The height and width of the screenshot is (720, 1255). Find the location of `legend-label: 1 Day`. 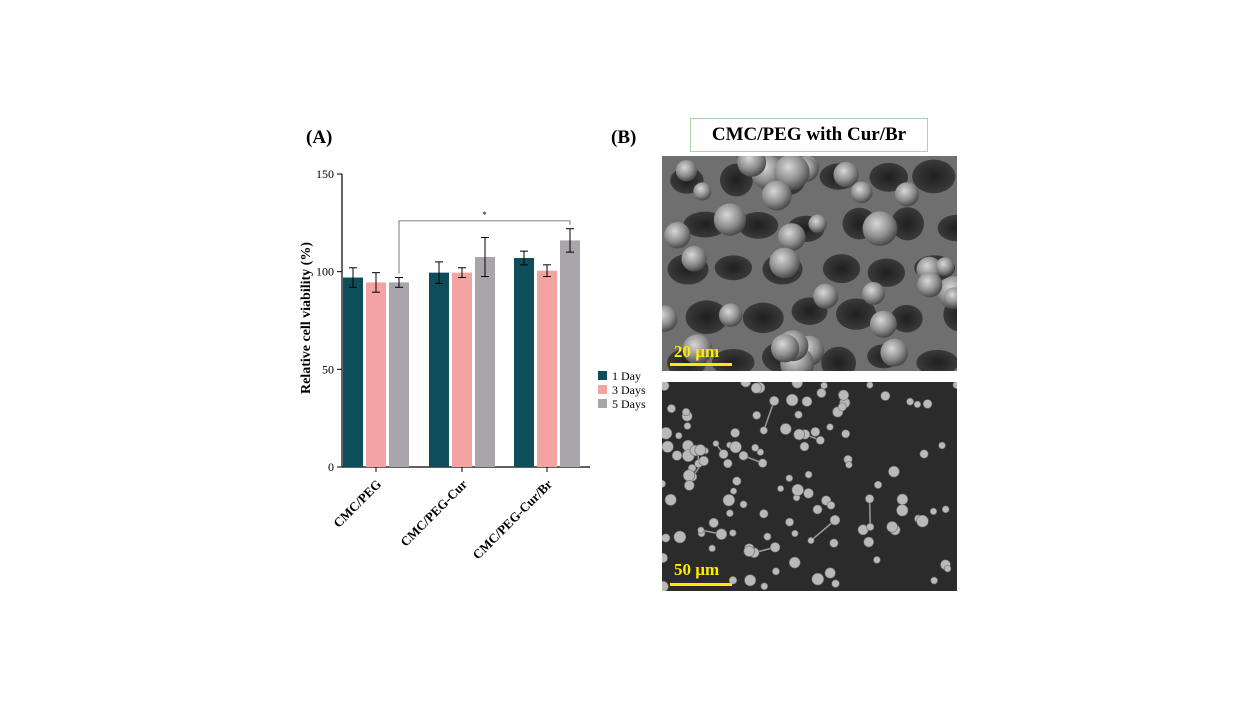

legend-label: 1 Day is located at coordinates (626, 376).